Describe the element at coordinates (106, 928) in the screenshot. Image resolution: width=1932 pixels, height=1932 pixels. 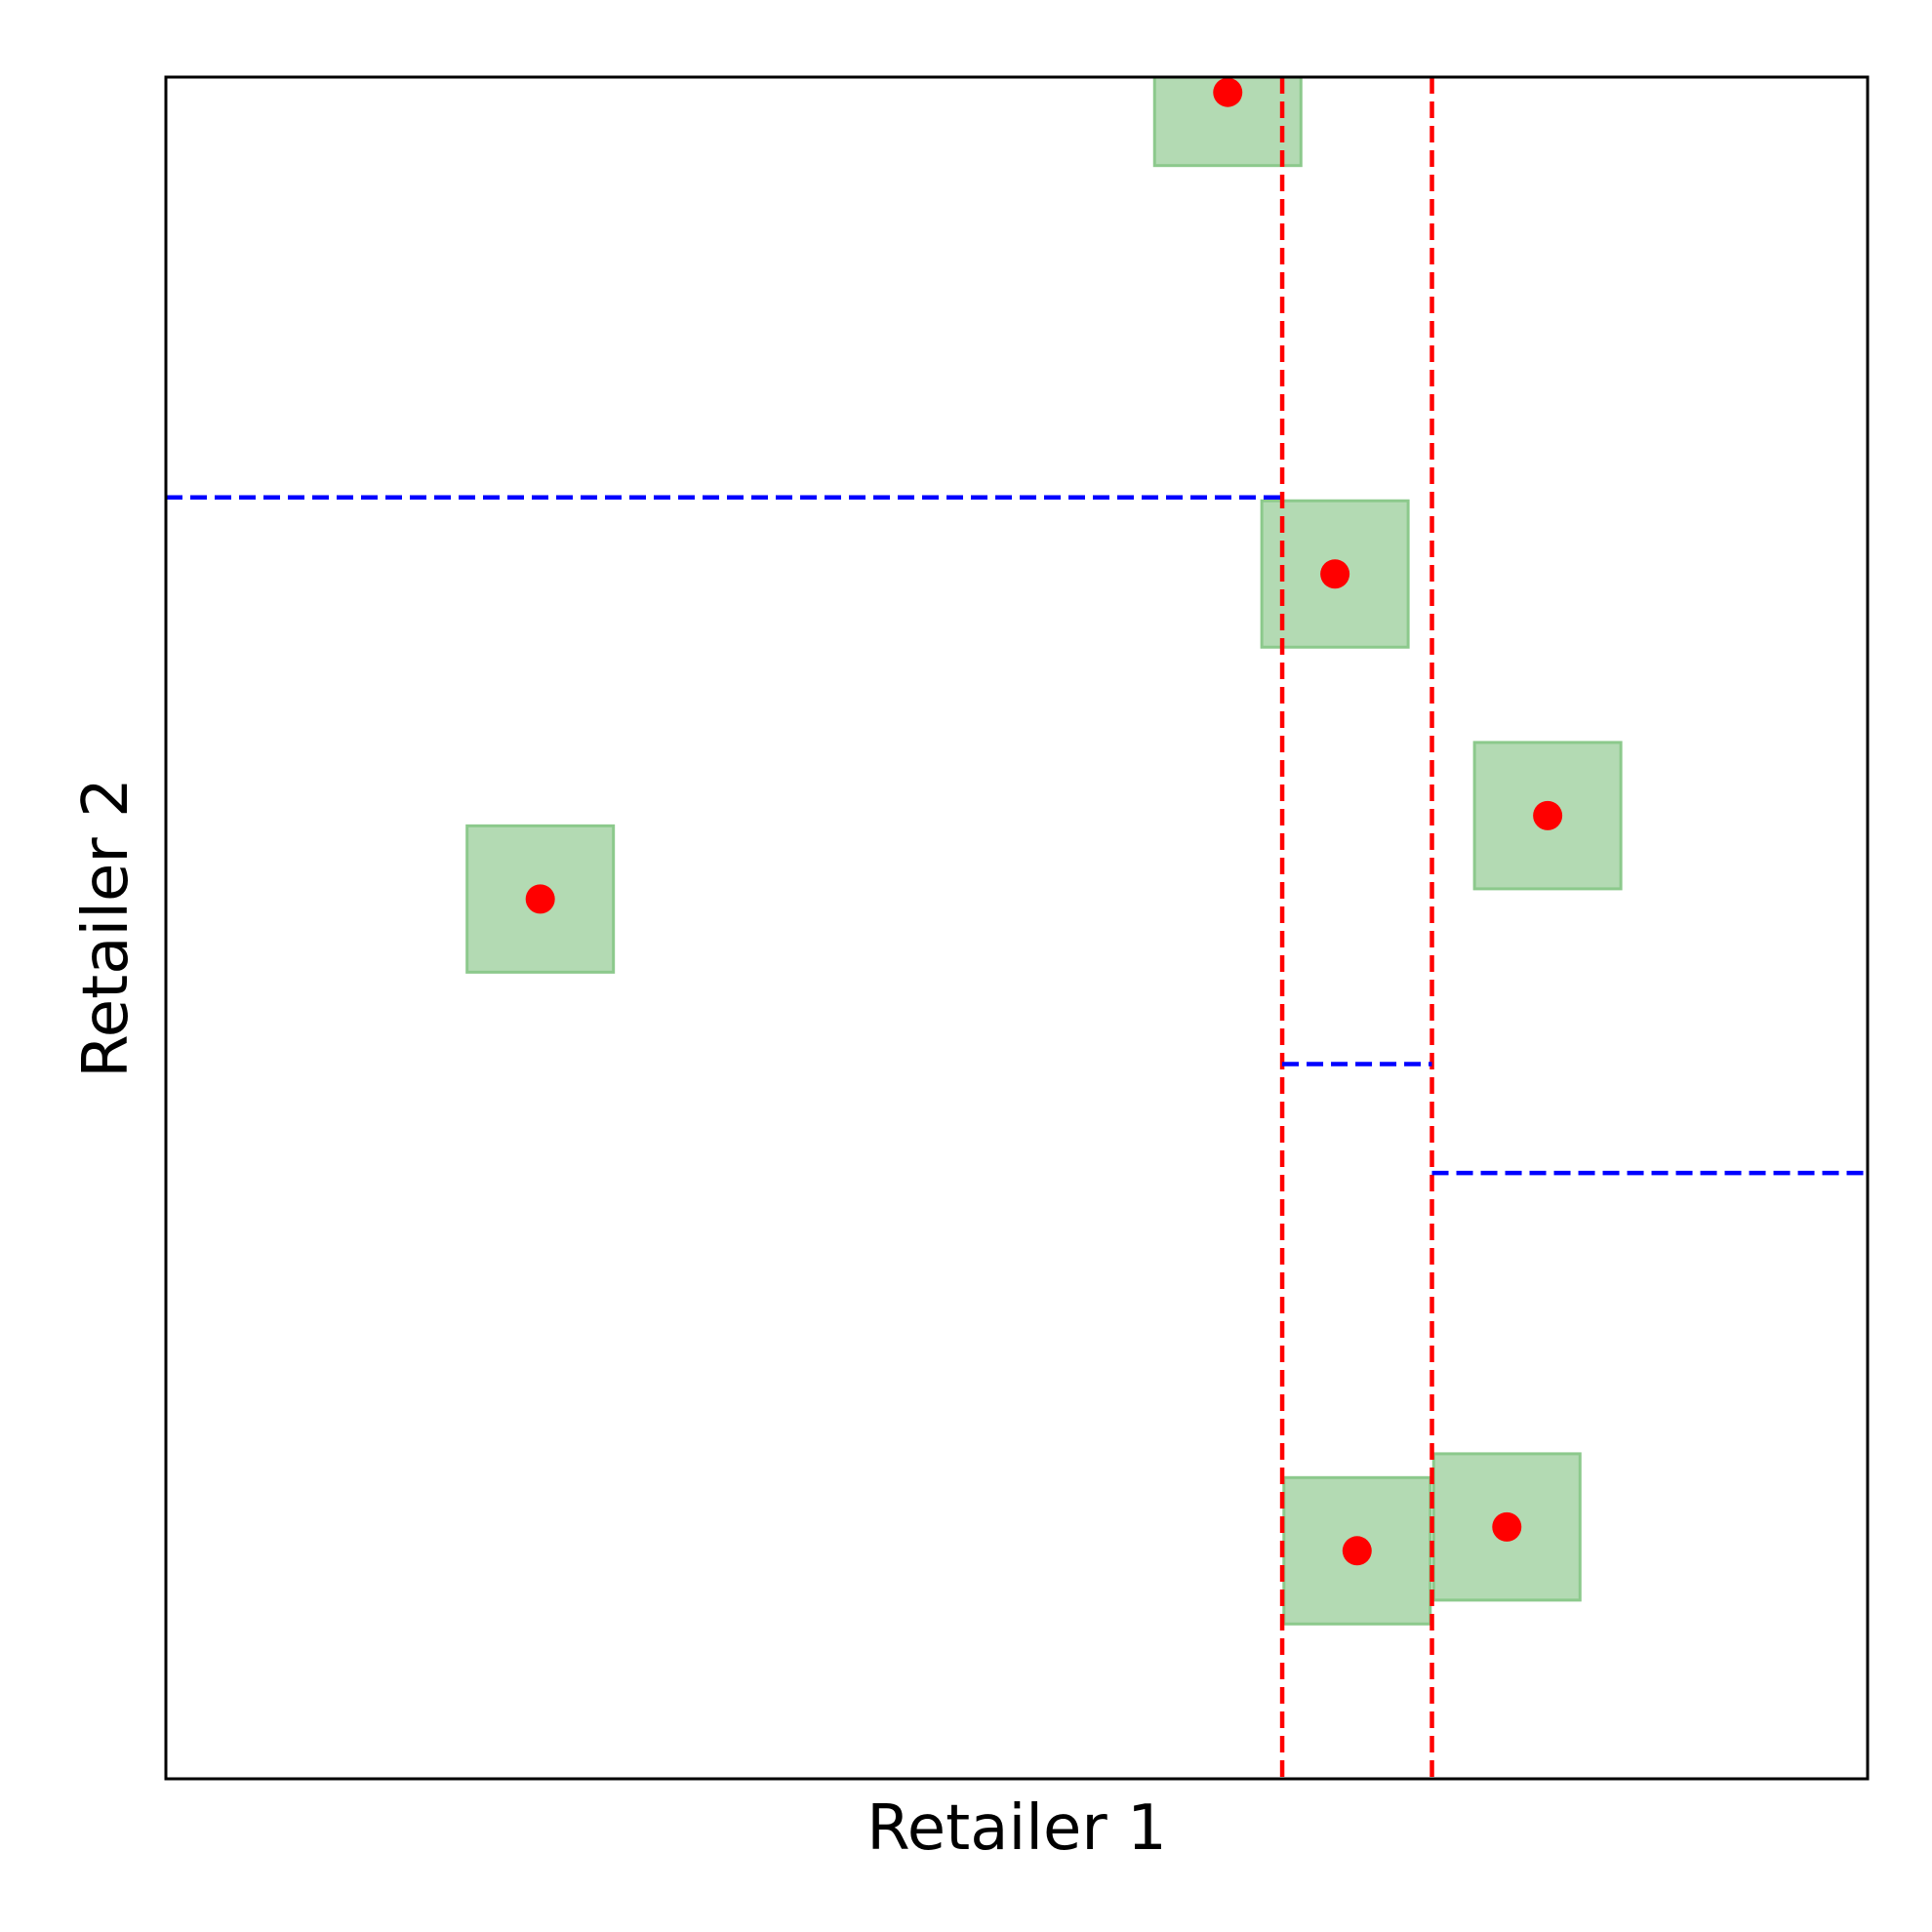
I see `y-axis-label: Retailer 2` at that location.